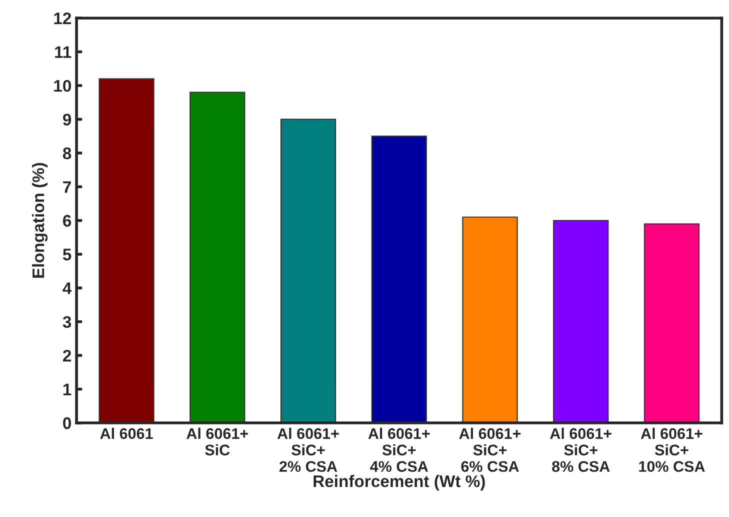 The height and width of the screenshot is (517, 729). Describe the element at coordinates (126, 433) in the screenshot. I see `x-tick-label: Al 6061` at that location.